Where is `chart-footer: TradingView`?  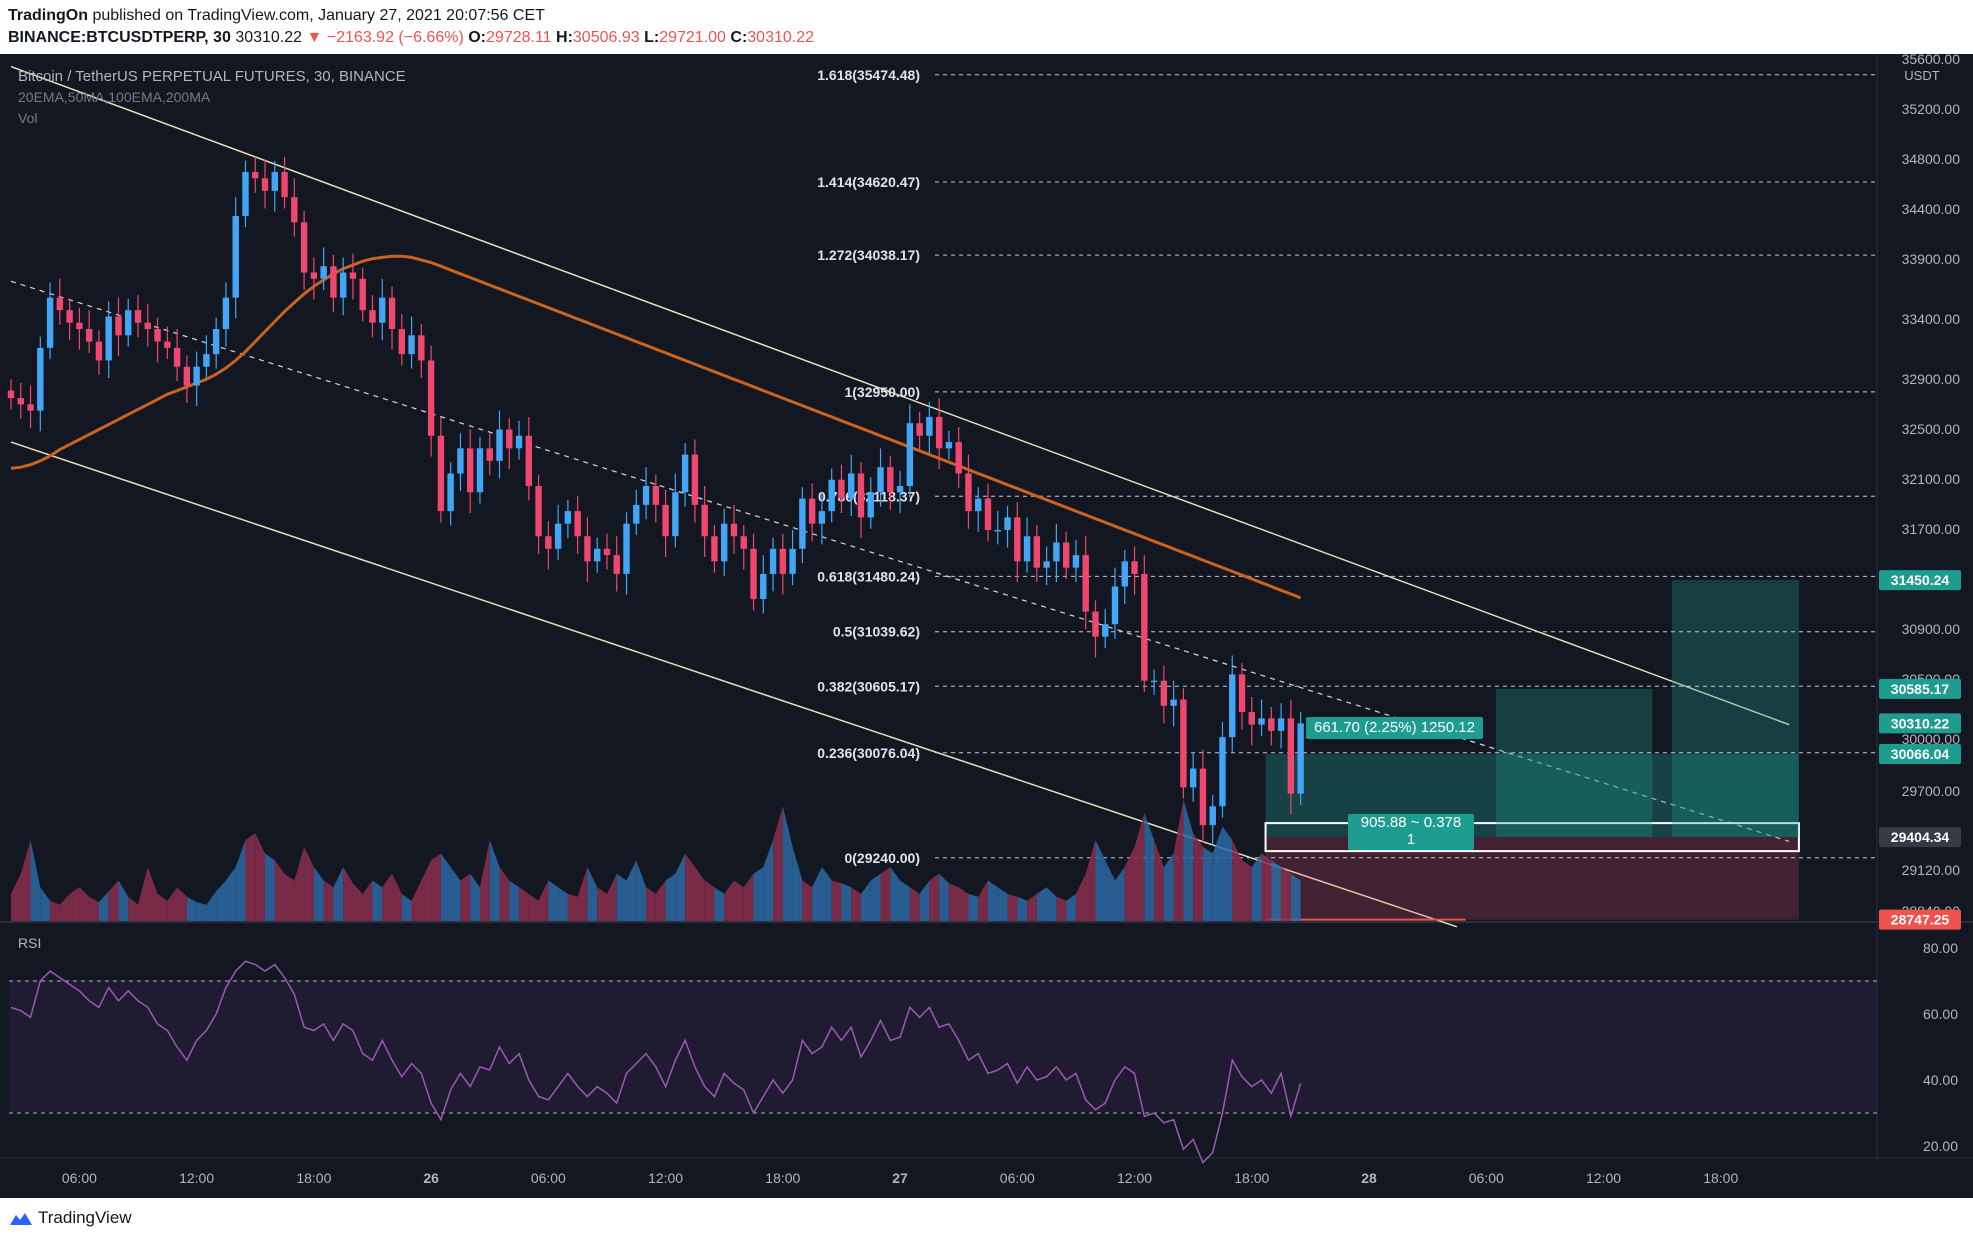 chart-footer: TradingView is located at coordinates (986, 1219).